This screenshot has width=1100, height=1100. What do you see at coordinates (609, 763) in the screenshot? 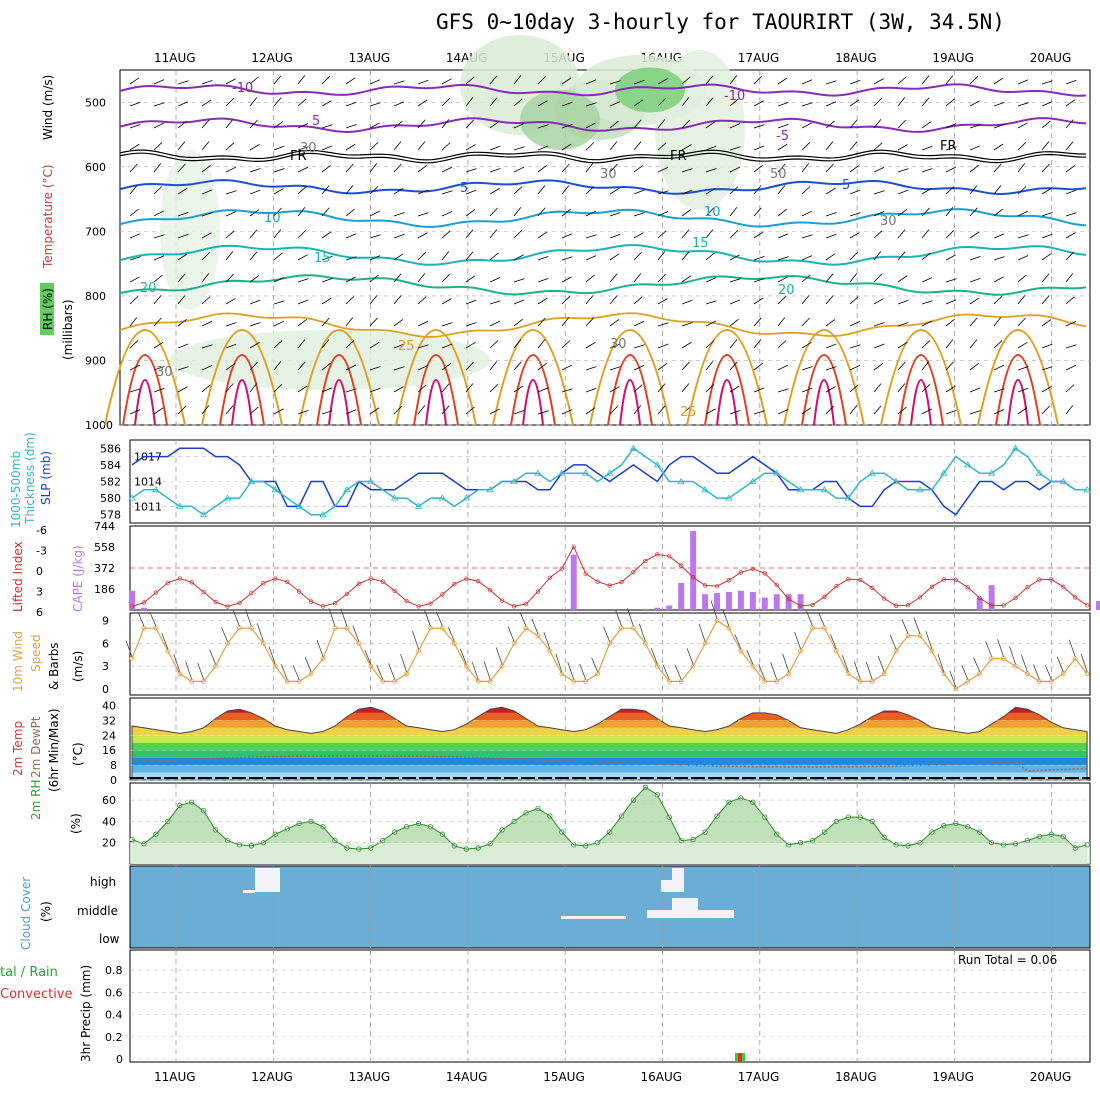
I see `dewpoint-line` at bounding box center [609, 763].